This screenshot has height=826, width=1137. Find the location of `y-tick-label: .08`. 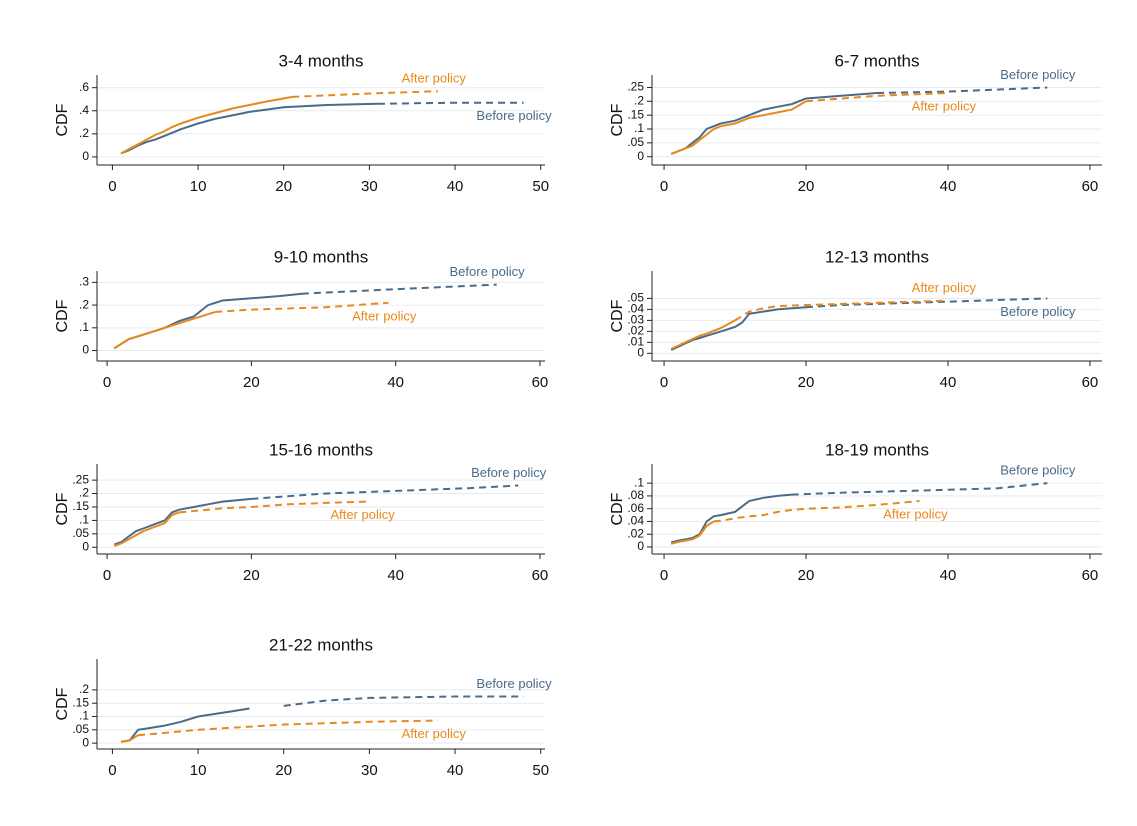

y-tick-label: .08 is located at coordinates (635, 495).